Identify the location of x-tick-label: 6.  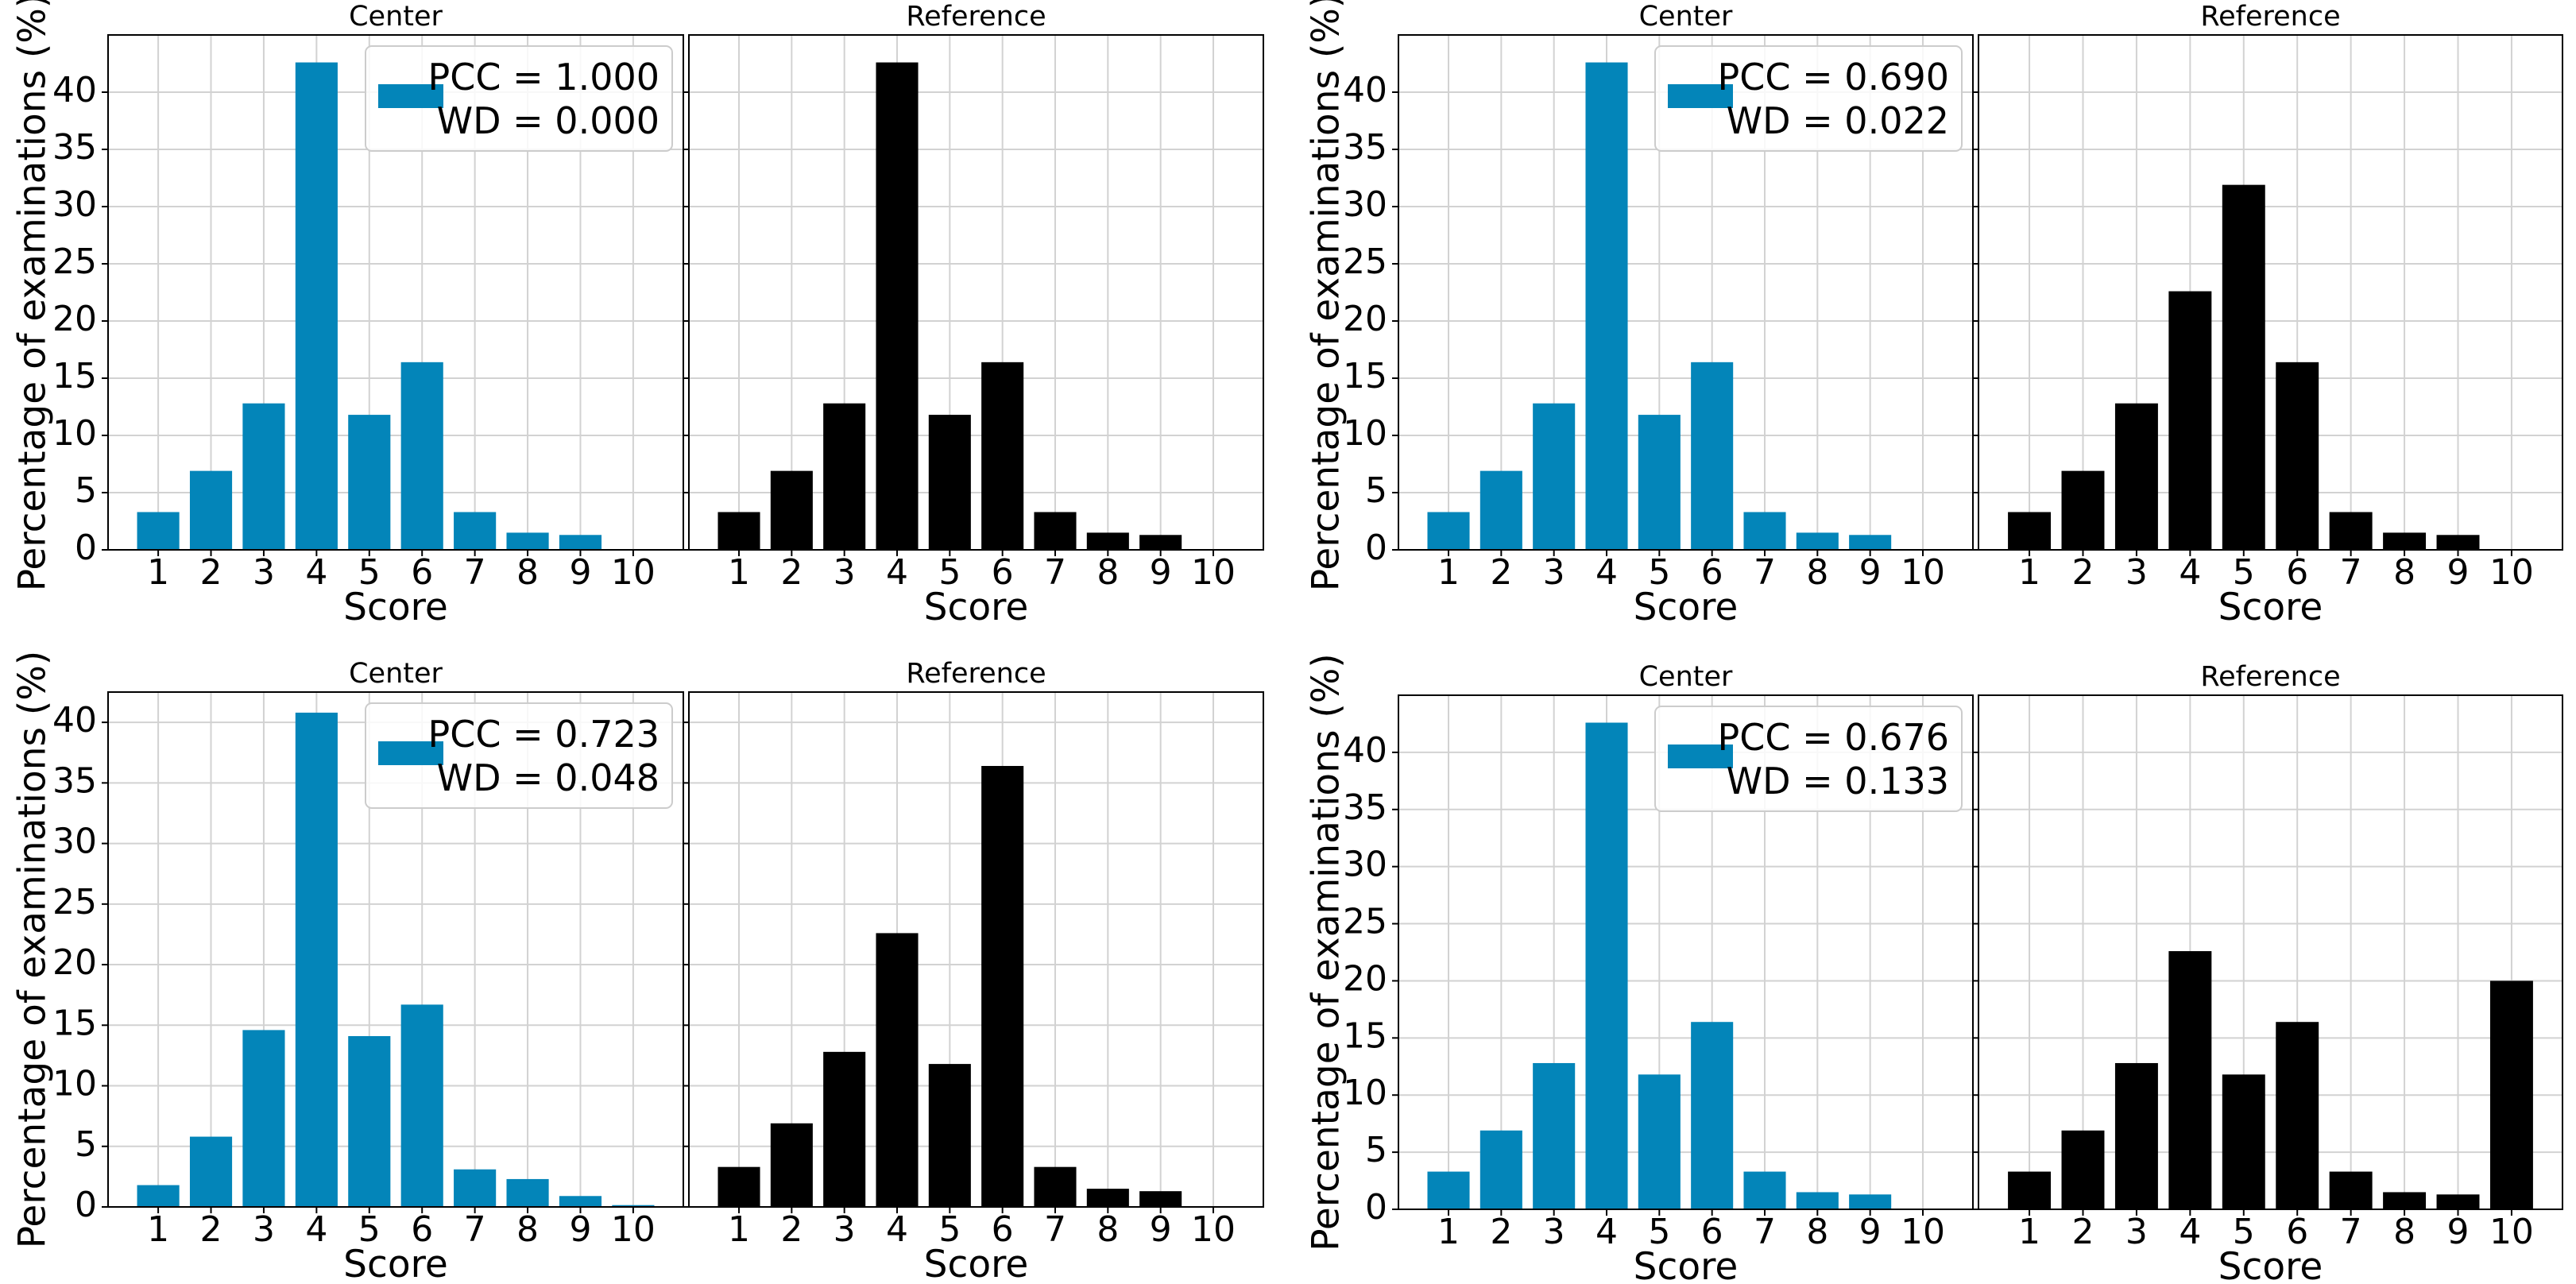
(1003, 572).